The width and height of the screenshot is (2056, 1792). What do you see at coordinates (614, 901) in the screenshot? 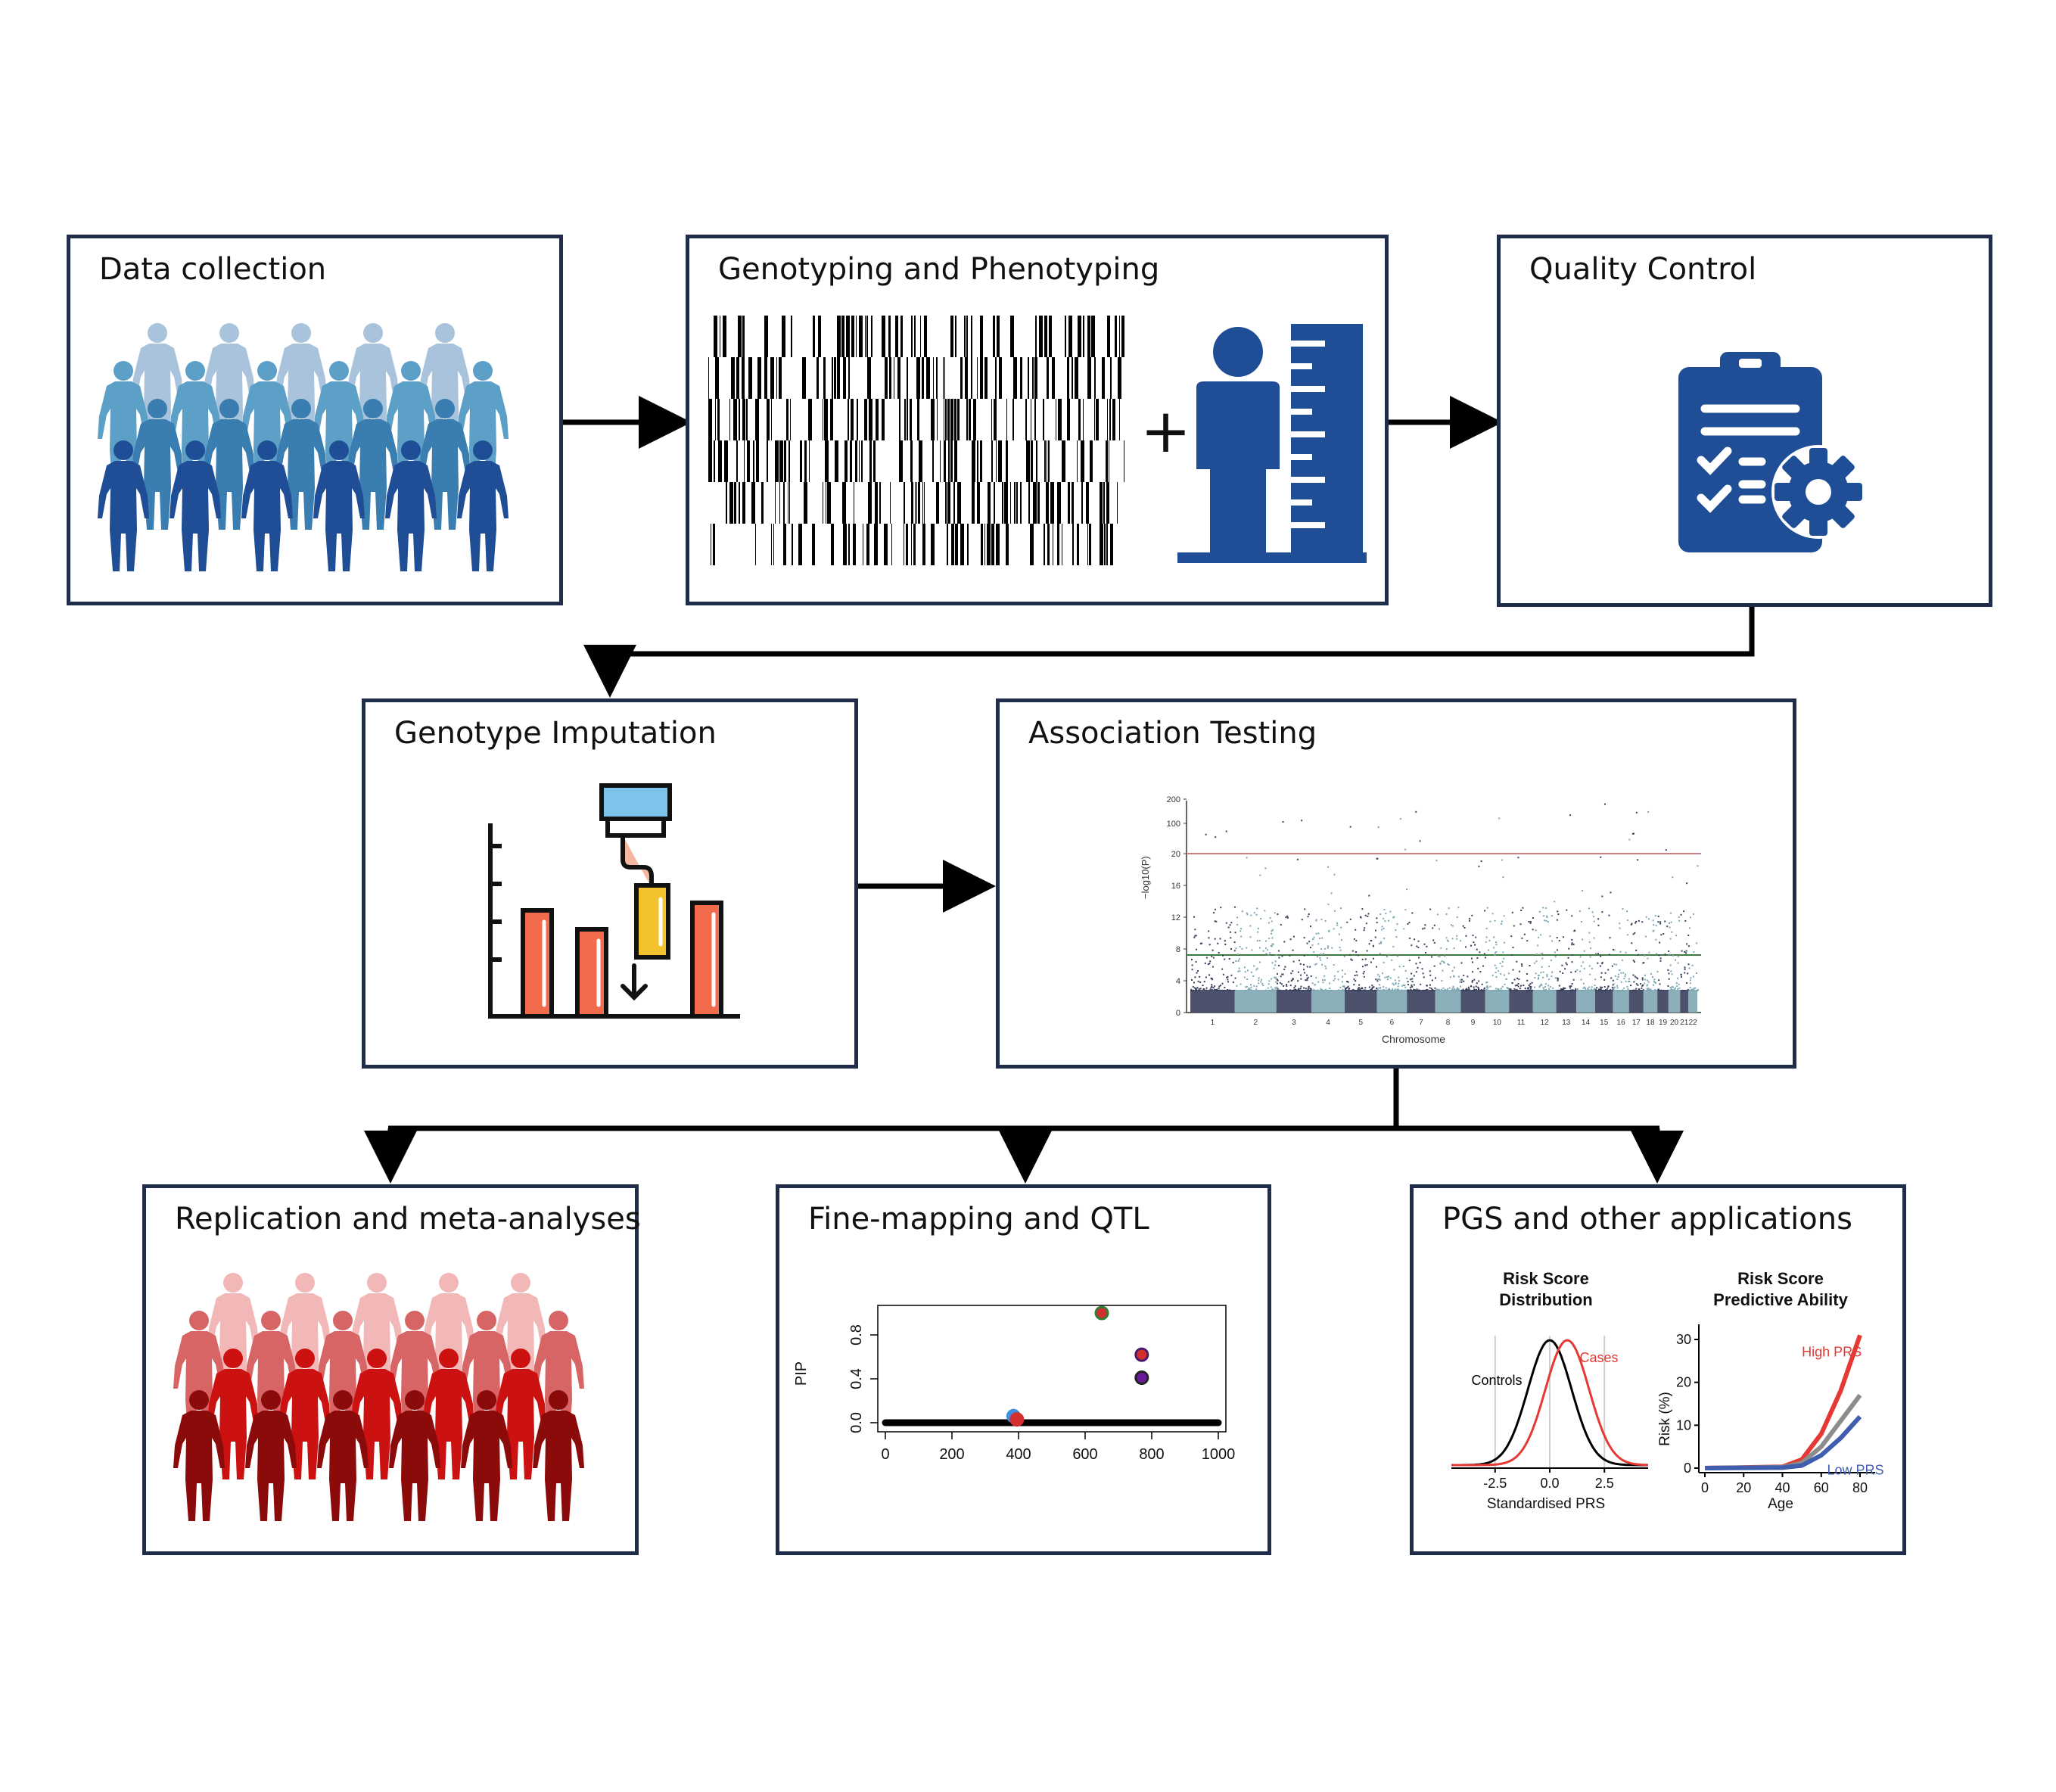
I see `pipette-bar-chart-icon` at bounding box center [614, 901].